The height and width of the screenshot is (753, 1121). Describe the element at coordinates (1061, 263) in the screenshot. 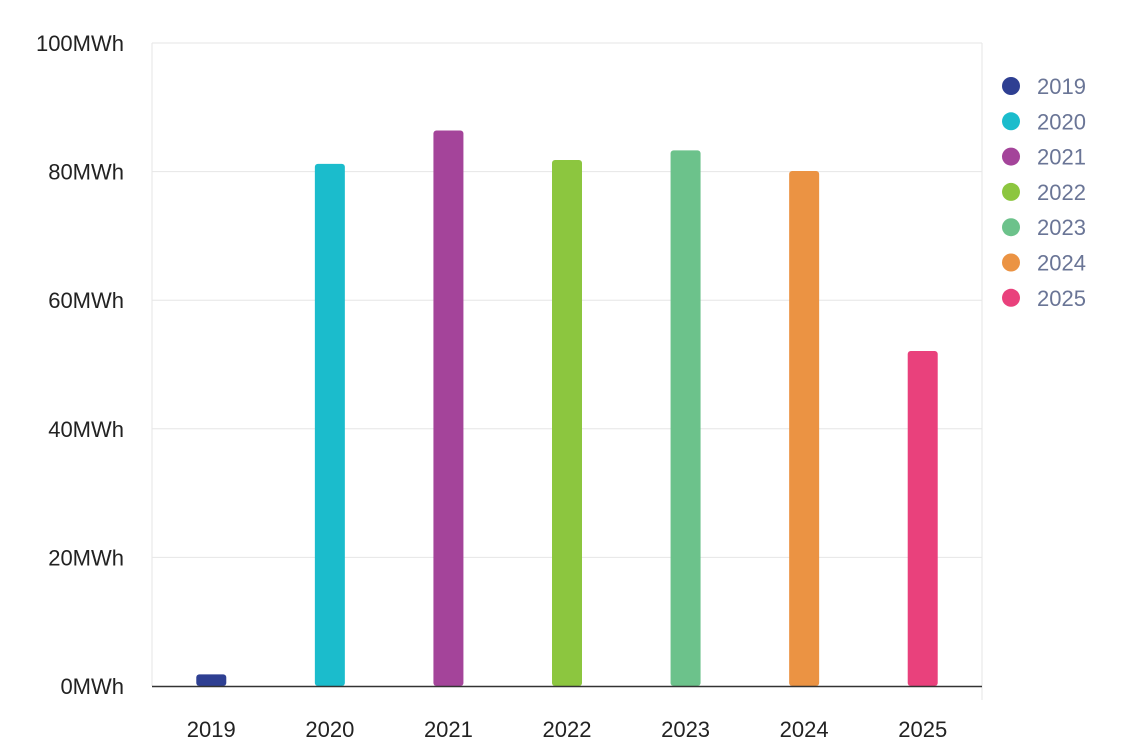

I see `legend-label: 2024` at that location.